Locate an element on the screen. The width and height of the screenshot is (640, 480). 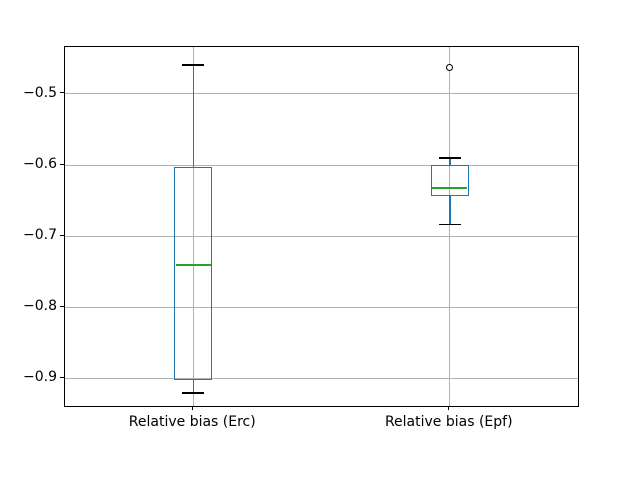
x-tick-label: Relative bias (Erc) is located at coordinates (192, 422).